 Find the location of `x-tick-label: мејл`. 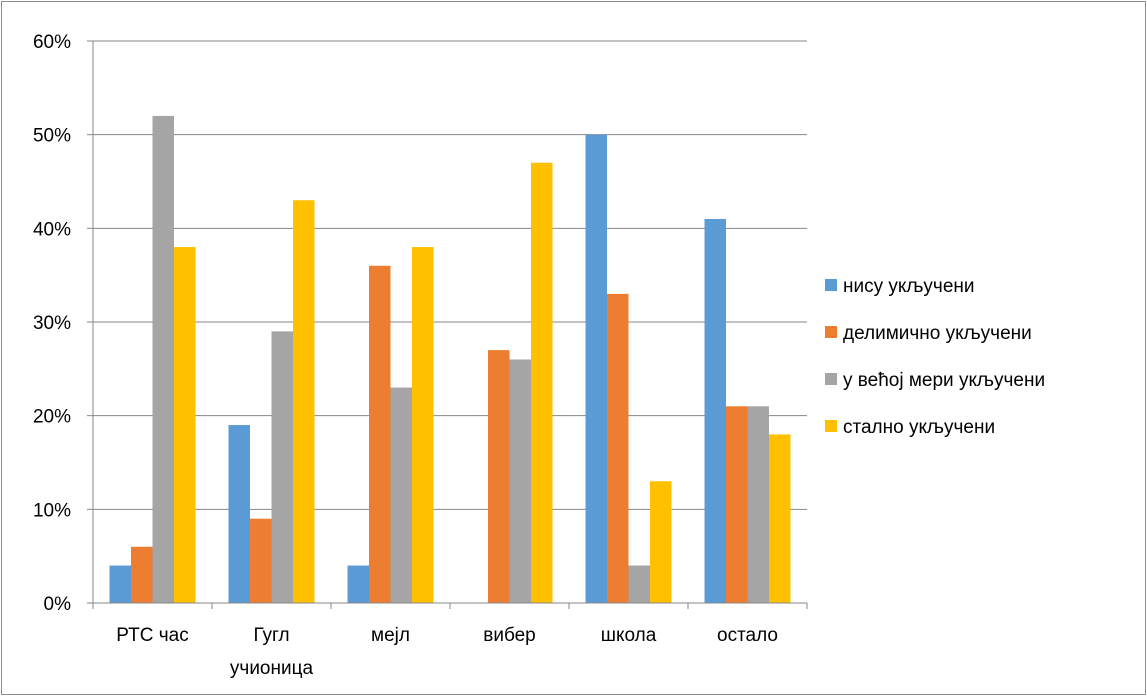

x-tick-label: мејл is located at coordinates (390, 635).